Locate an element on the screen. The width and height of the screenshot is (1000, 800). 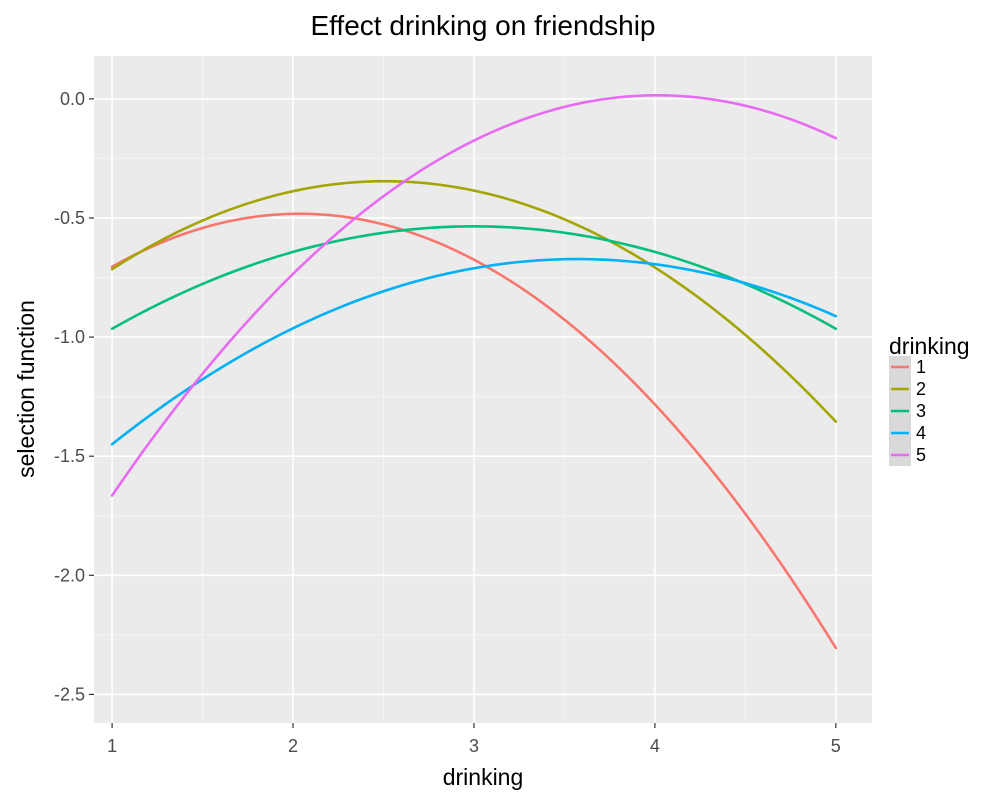
y-axis-title: selection function is located at coordinates (26, 389).